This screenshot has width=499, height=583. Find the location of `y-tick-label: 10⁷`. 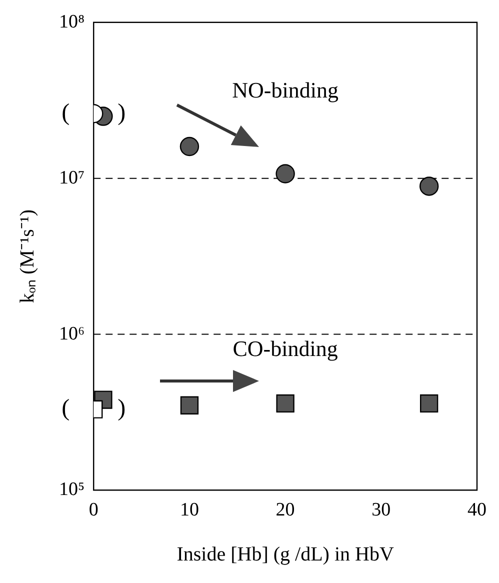

y-tick-label: 10⁷ is located at coordinates (72, 177).